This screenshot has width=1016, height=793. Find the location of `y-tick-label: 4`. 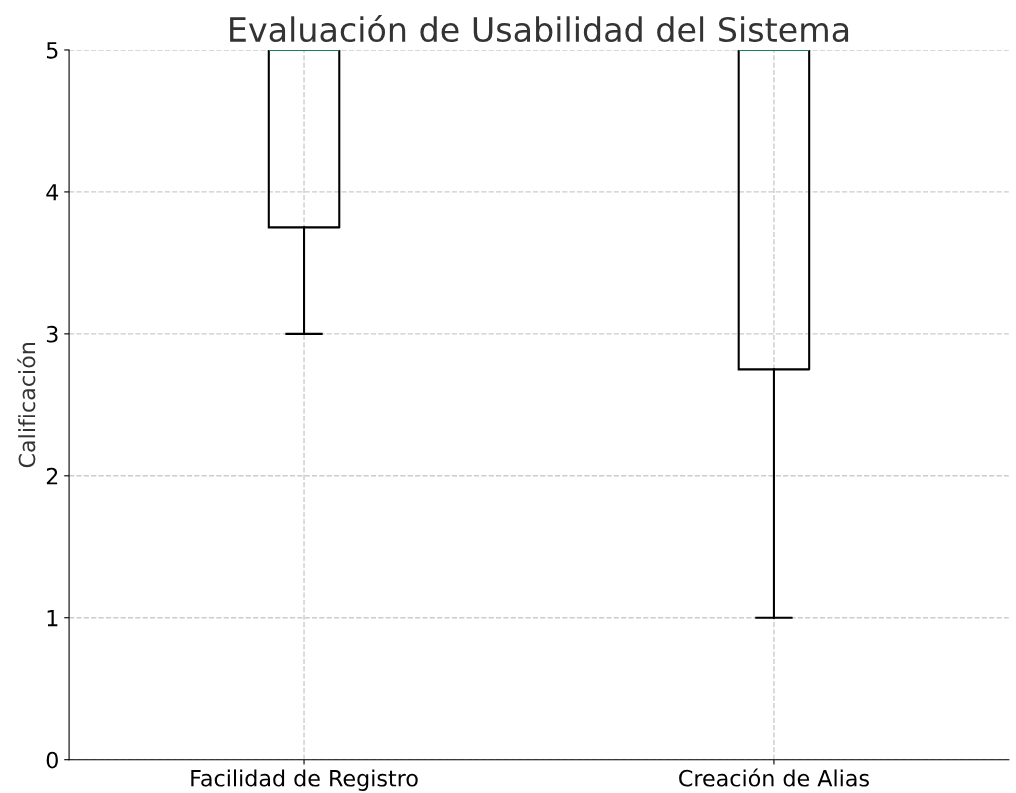

y-tick-label: 4 is located at coordinates (52, 192).